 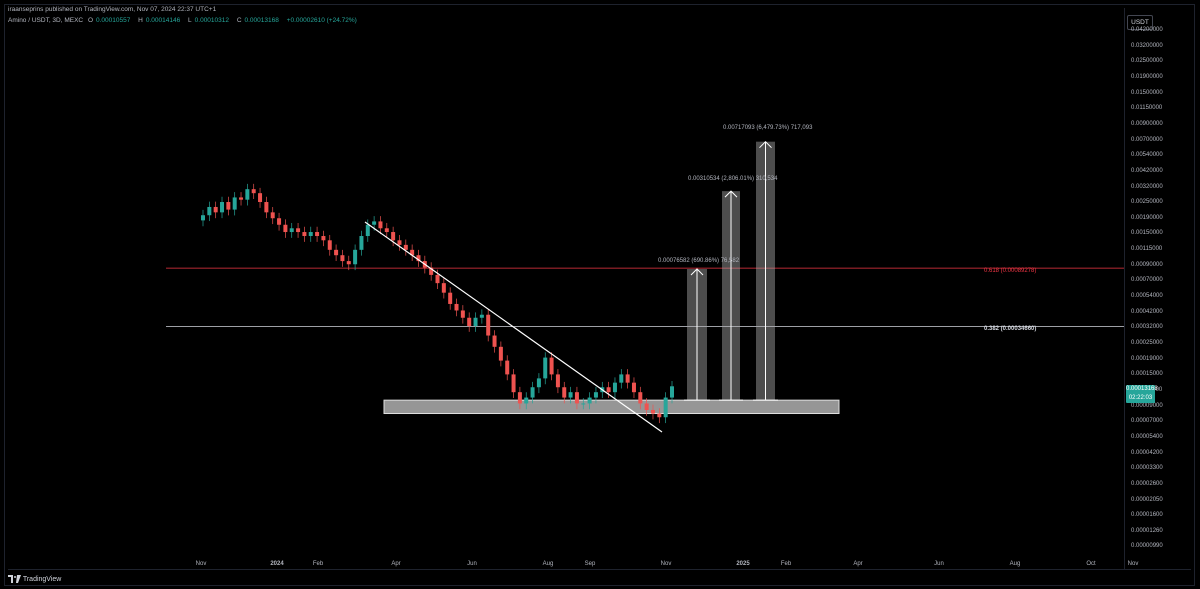 I want to click on bar-countdown: 02:22:03, so click(x=1140, y=398).